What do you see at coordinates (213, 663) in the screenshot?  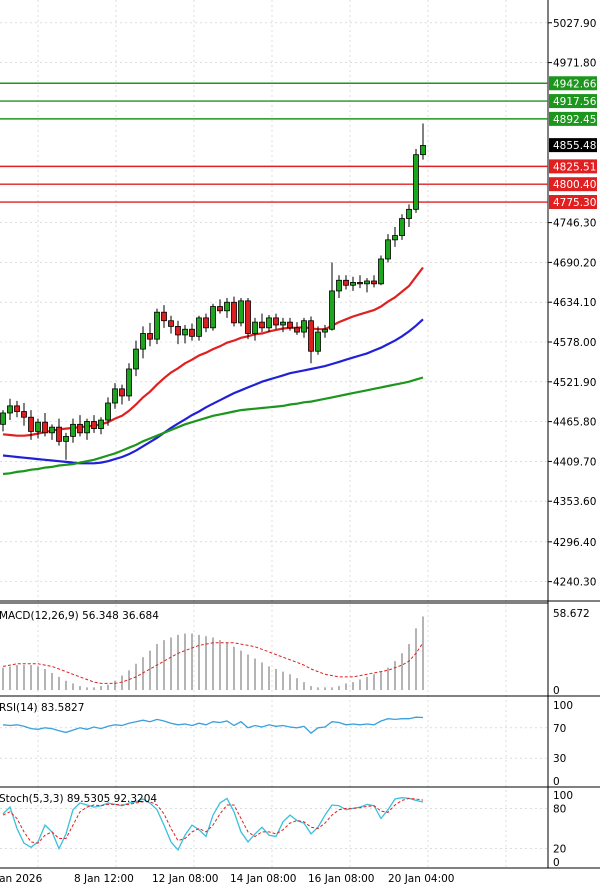 I see `macd-signal-line` at bounding box center [213, 663].